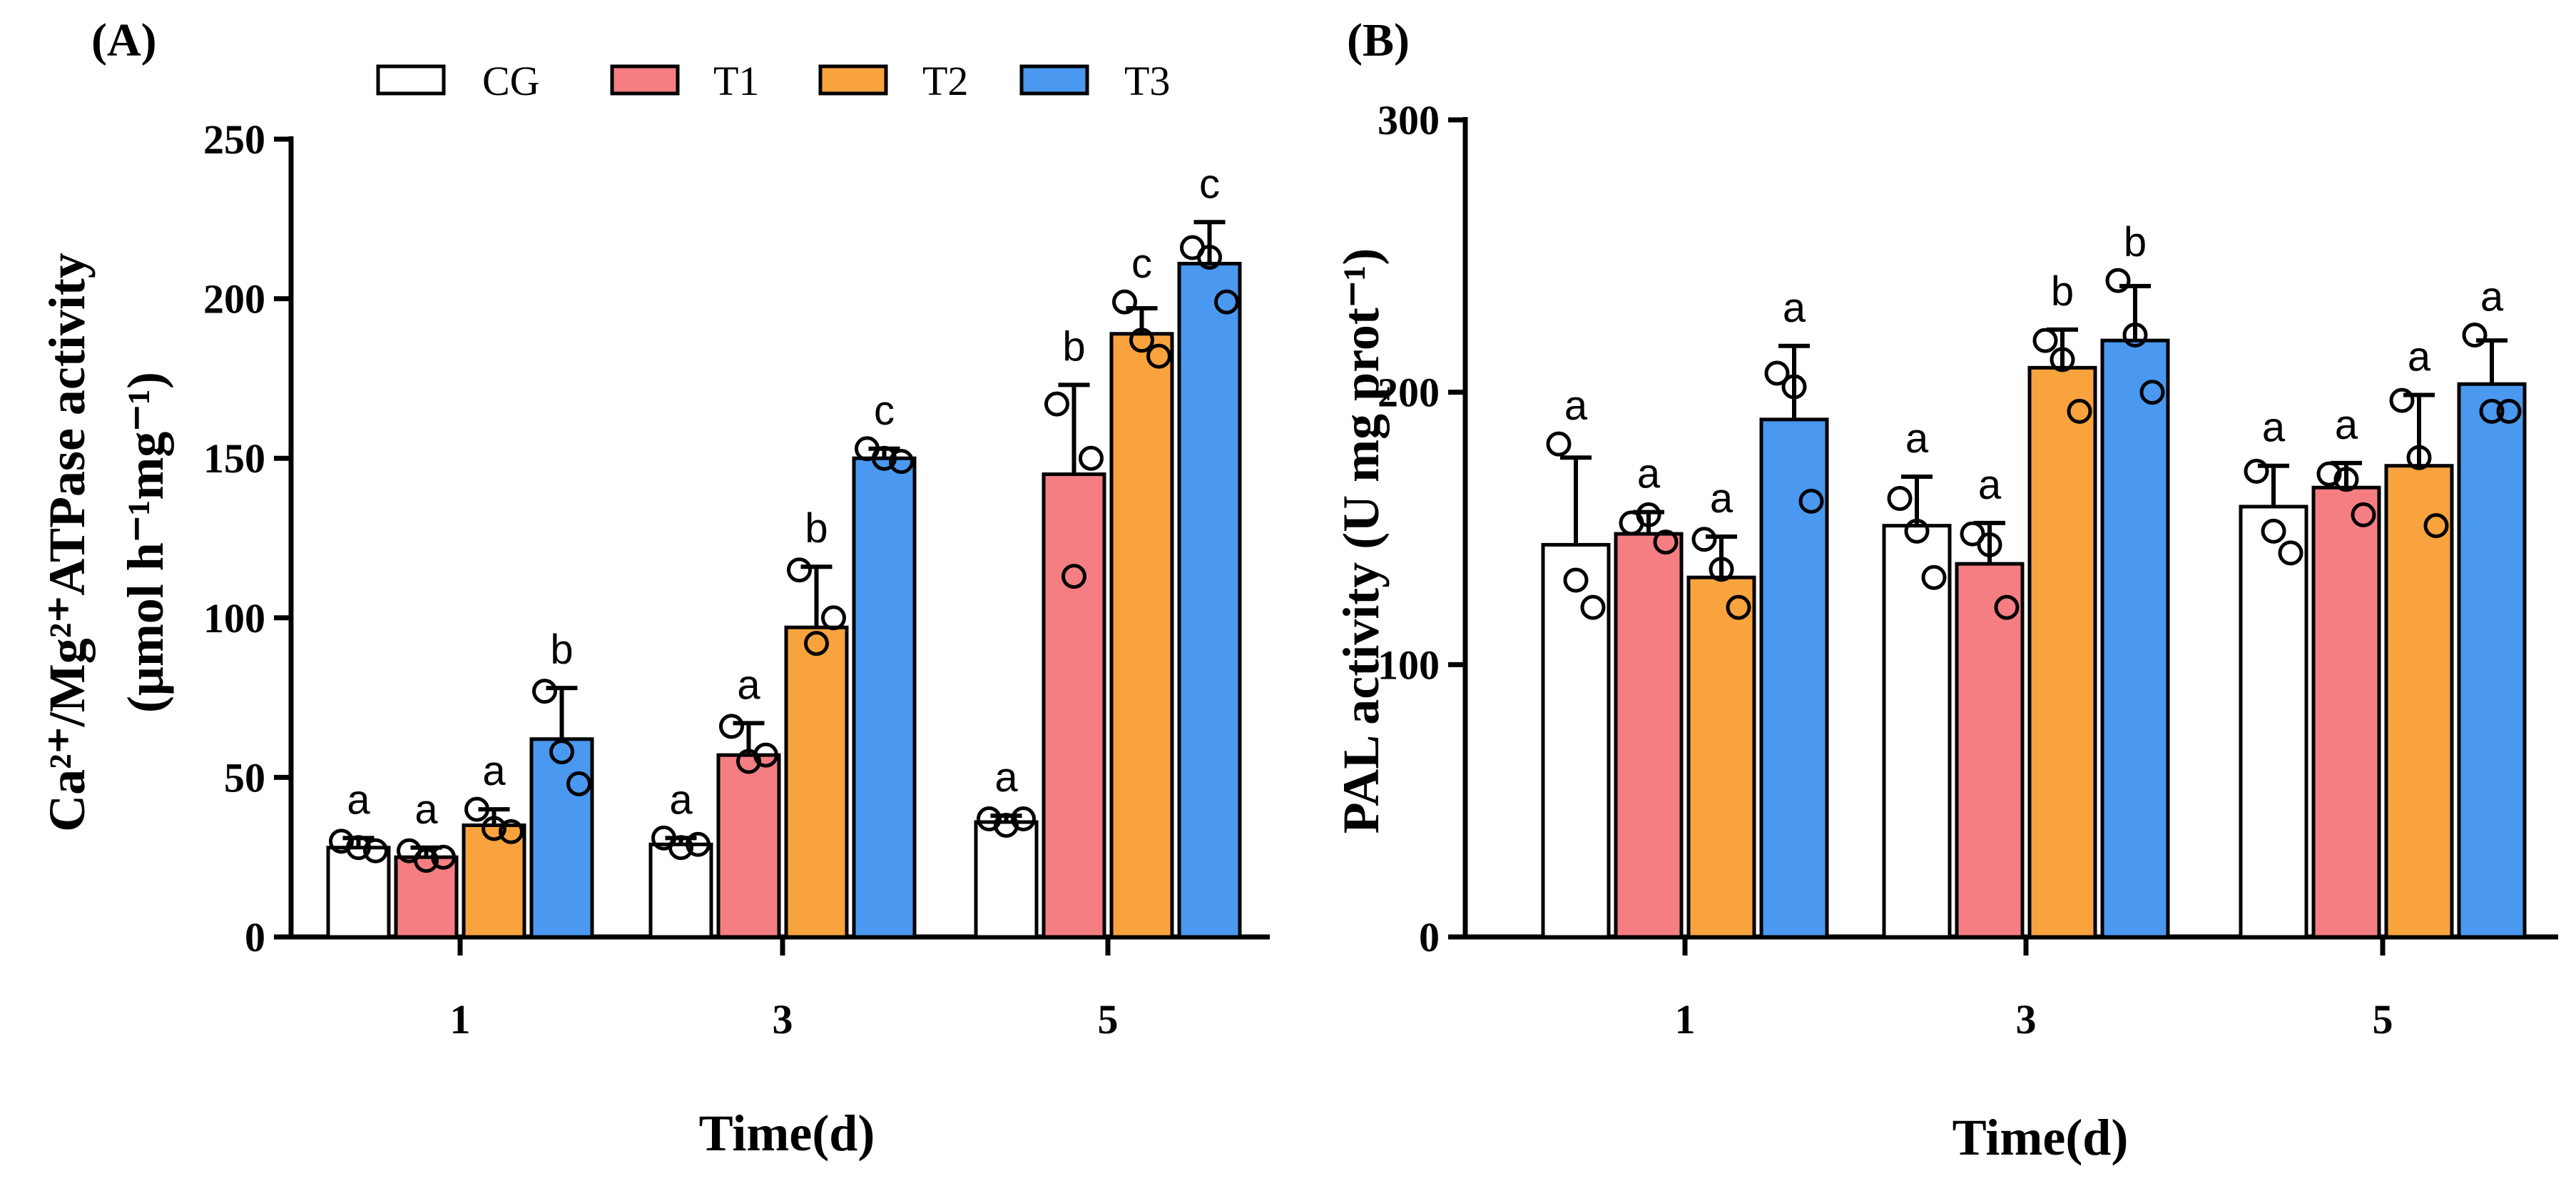 This screenshot has height=1186, width=2576. I want to click on legend-label-t3: T3, so click(1147, 81).